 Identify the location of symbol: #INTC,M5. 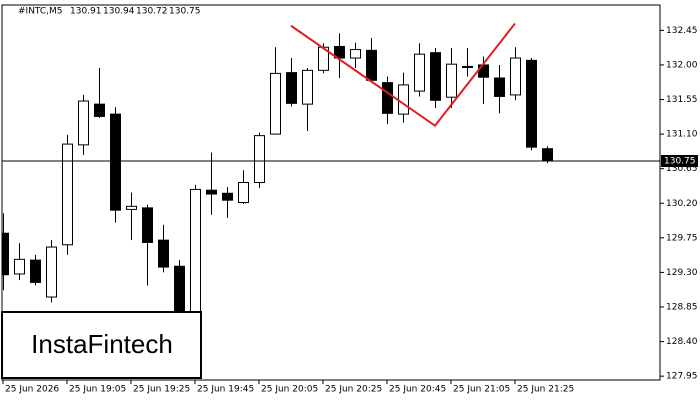
(40, 12).